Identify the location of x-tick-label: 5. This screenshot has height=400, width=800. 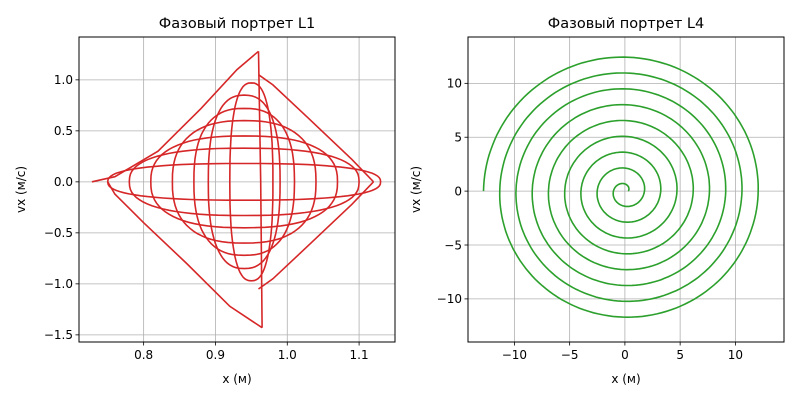
(680, 355).